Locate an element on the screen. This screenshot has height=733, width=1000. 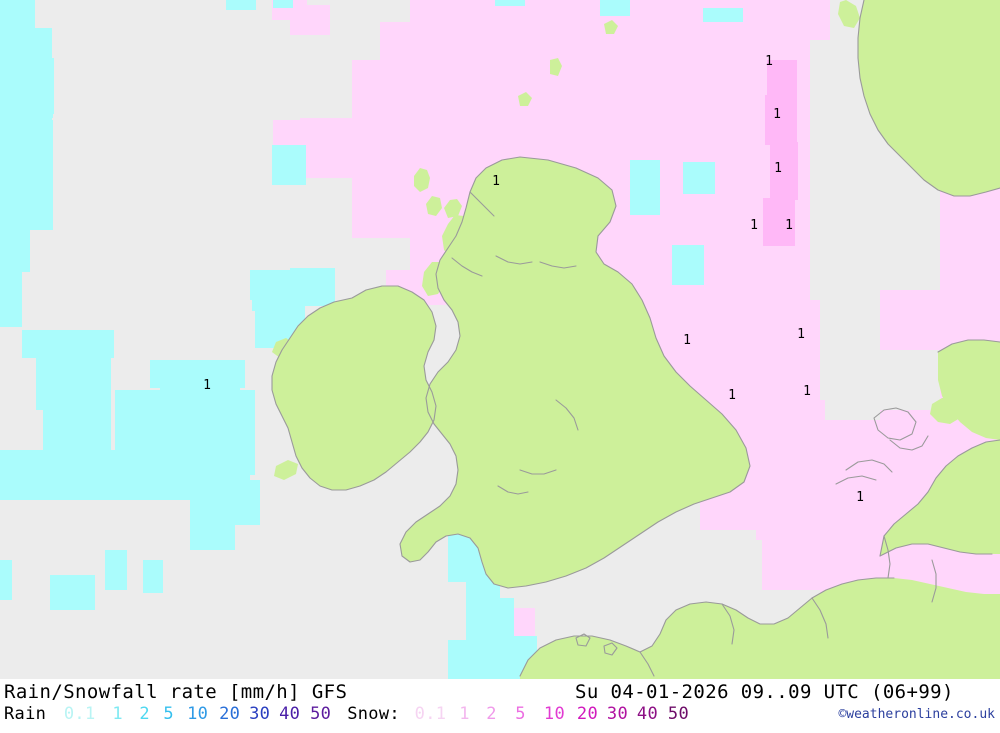
snow-scale-value-2: 2 is located at coordinates (491, 714).